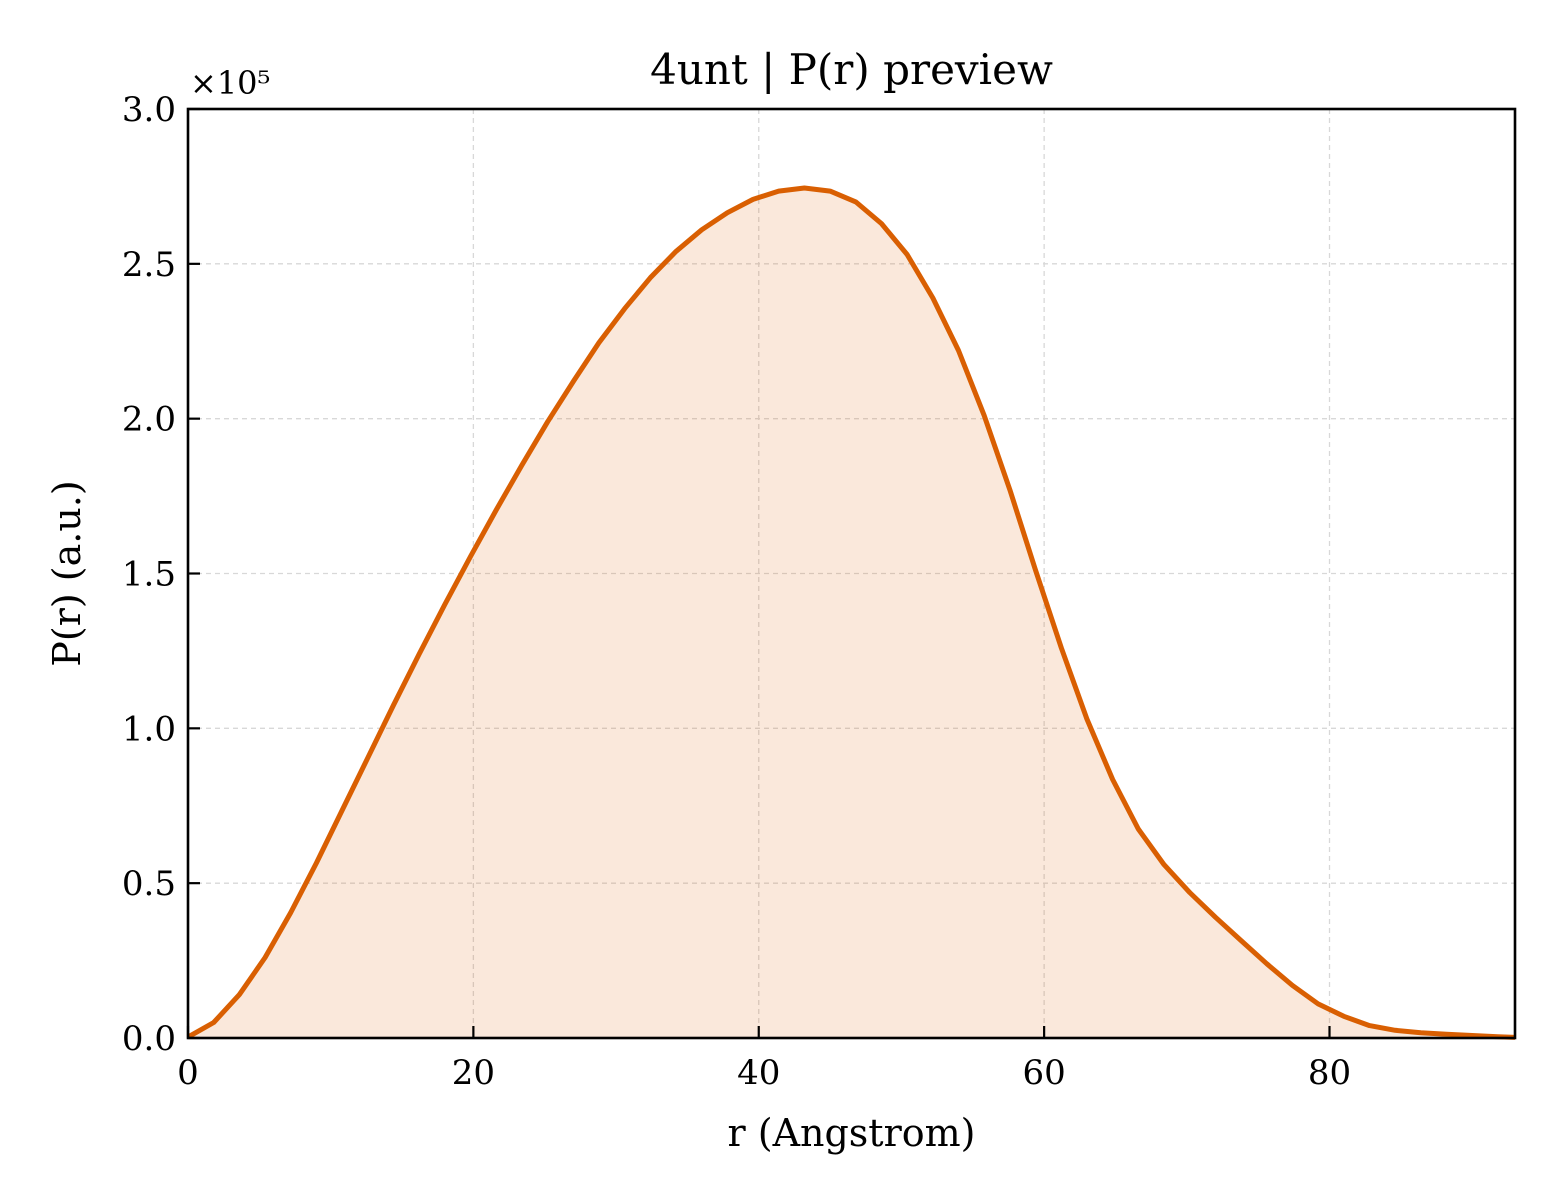 This screenshot has width=1560, height=1200. What do you see at coordinates (149, 1039) in the screenshot?
I see `y-tick-label: 0.0` at bounding box center [149, 1039].